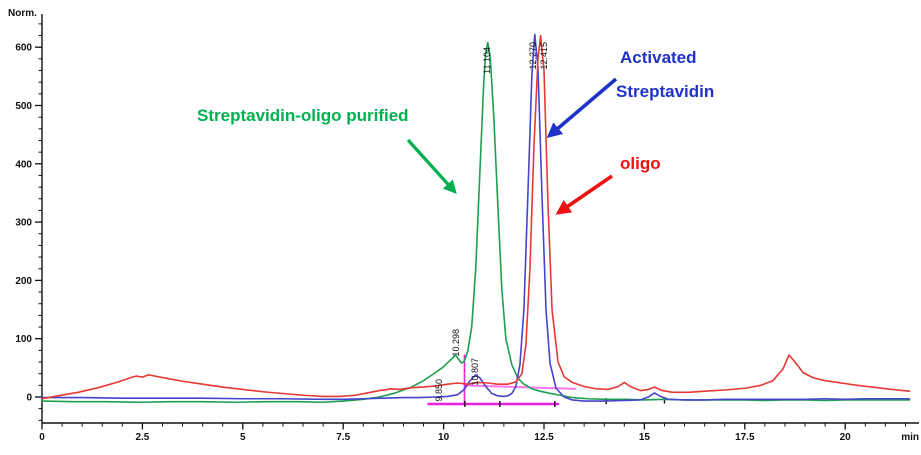 The width and height of the screenshot is (921, 455). I want to click on y-tick-label: 100, so click(23, 339).